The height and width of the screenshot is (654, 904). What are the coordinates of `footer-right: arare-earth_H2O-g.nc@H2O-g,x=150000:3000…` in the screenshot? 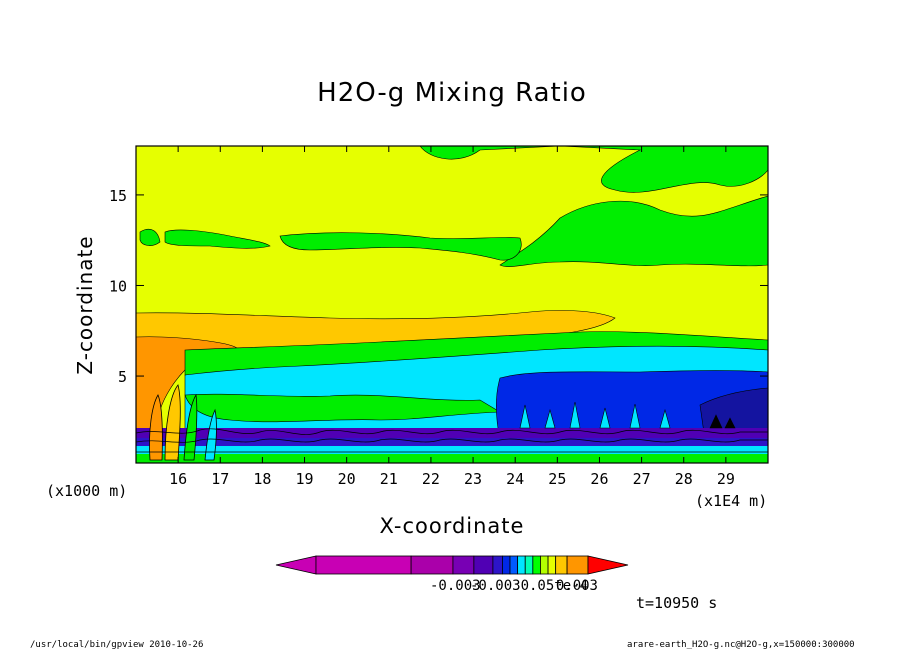 It's located at (741, 645).